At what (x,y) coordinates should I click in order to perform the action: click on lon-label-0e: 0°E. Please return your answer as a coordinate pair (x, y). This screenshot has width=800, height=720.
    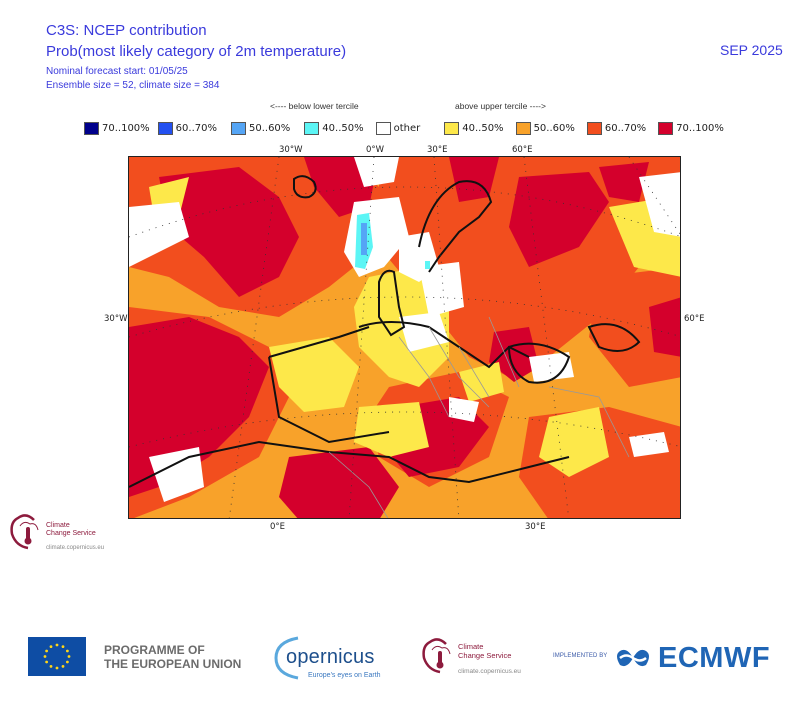
    Looking at the image, I should click on (278, 527).